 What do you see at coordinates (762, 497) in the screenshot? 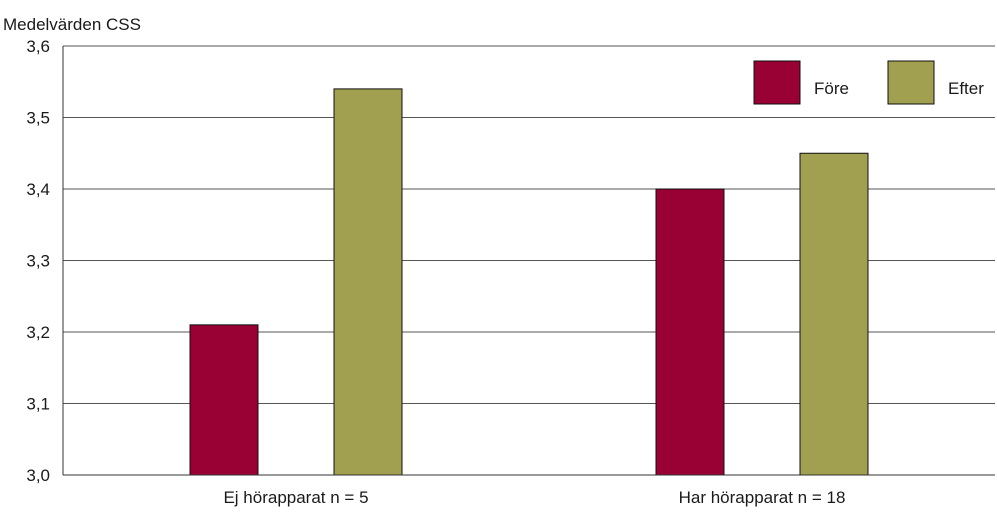
I see `x-tick-label: Har hörapparat n = 18` at bounding box center [762, 497].